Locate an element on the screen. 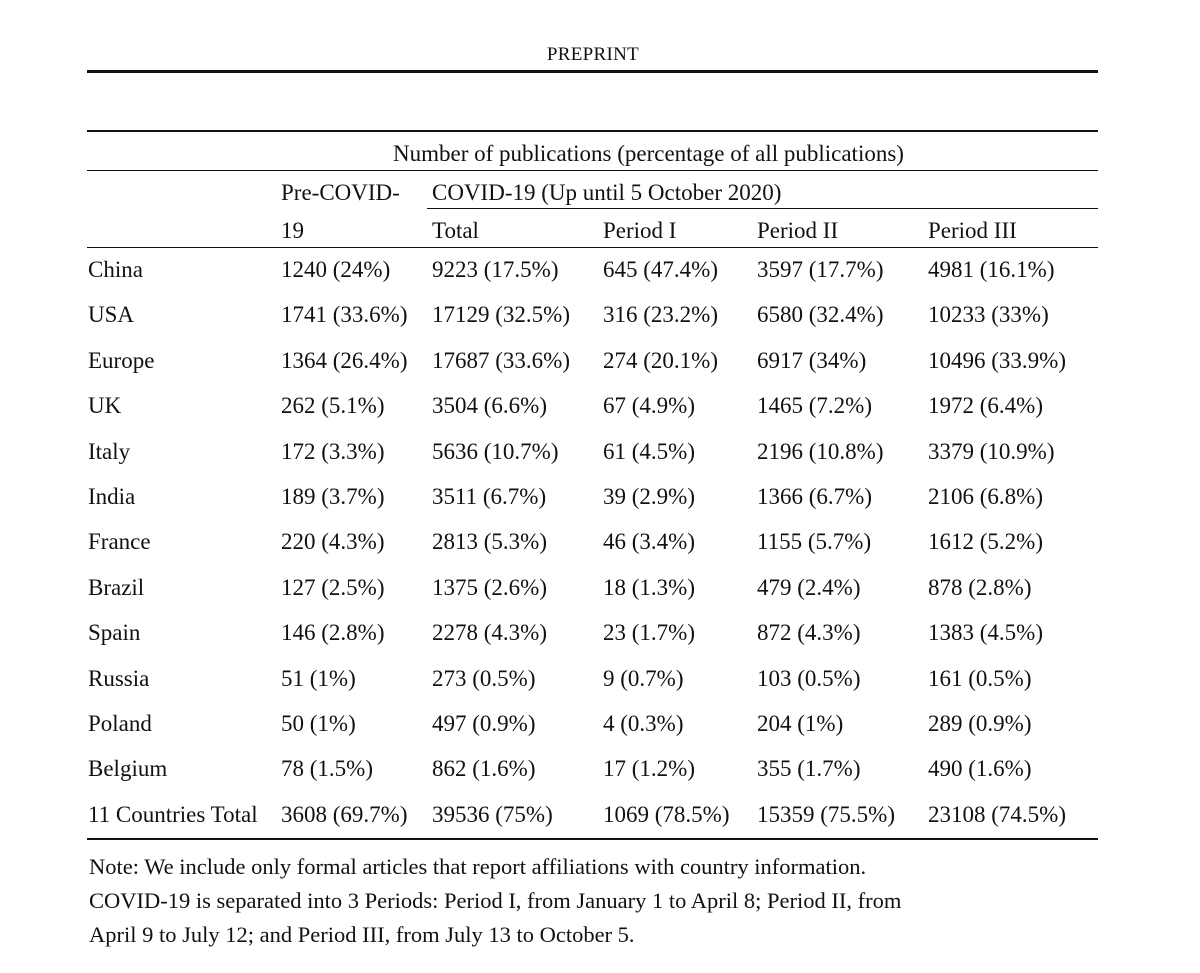  pre-covid-cell: 146 (2.8%) is located at coordinates (333, 633).